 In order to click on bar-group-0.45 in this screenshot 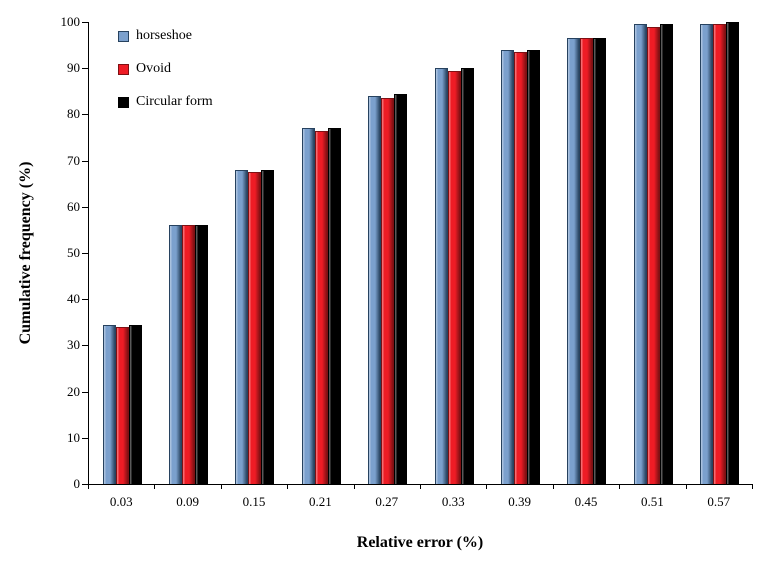, I will do `click(587, 253)`.